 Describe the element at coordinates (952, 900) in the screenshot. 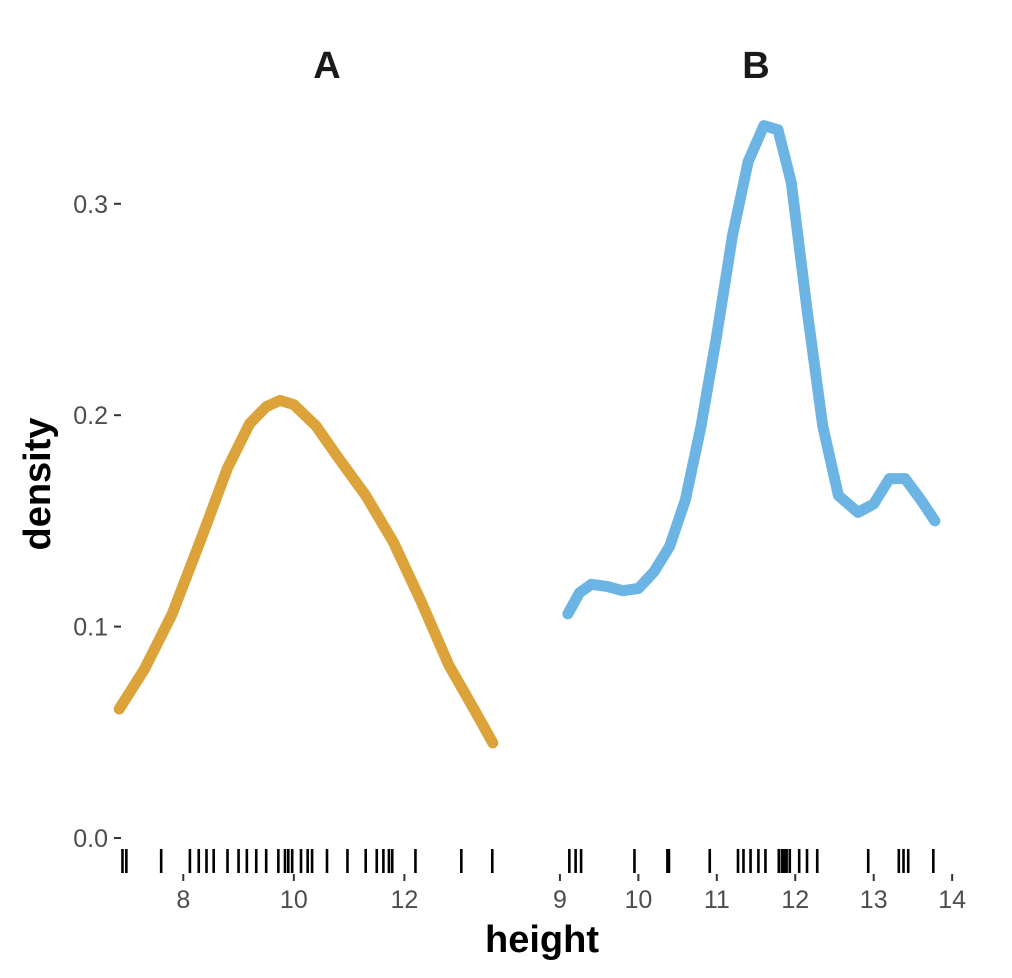

I see `x-tick-label: 14` at that location.